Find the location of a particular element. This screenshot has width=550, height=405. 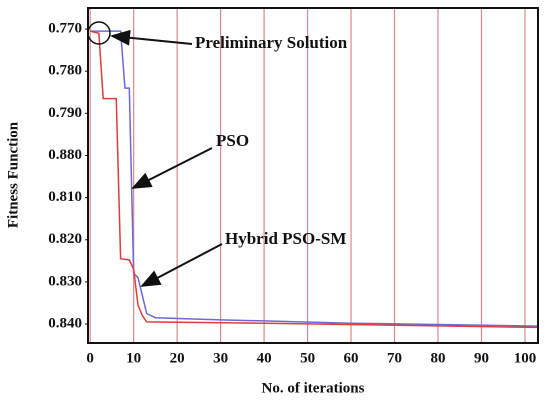

annotation: Hybrid PSO-SM is located at coordinates (285, 238).